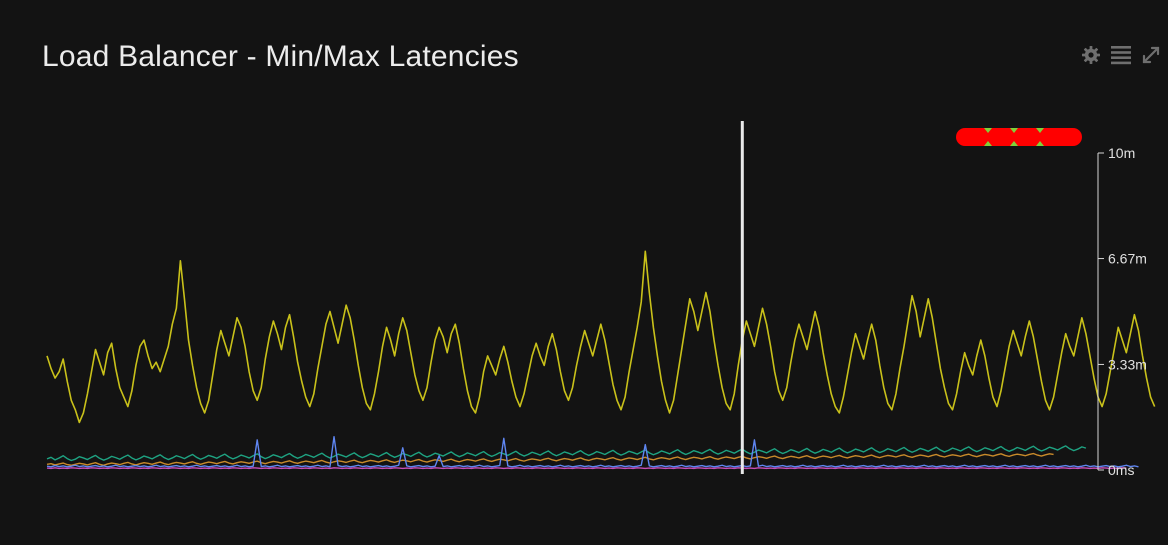 The image size is (1168, 545). Describe the element at coordinates (1127, 364) in the screenshot. I see `y-tick-label: 3.33m` at that location.